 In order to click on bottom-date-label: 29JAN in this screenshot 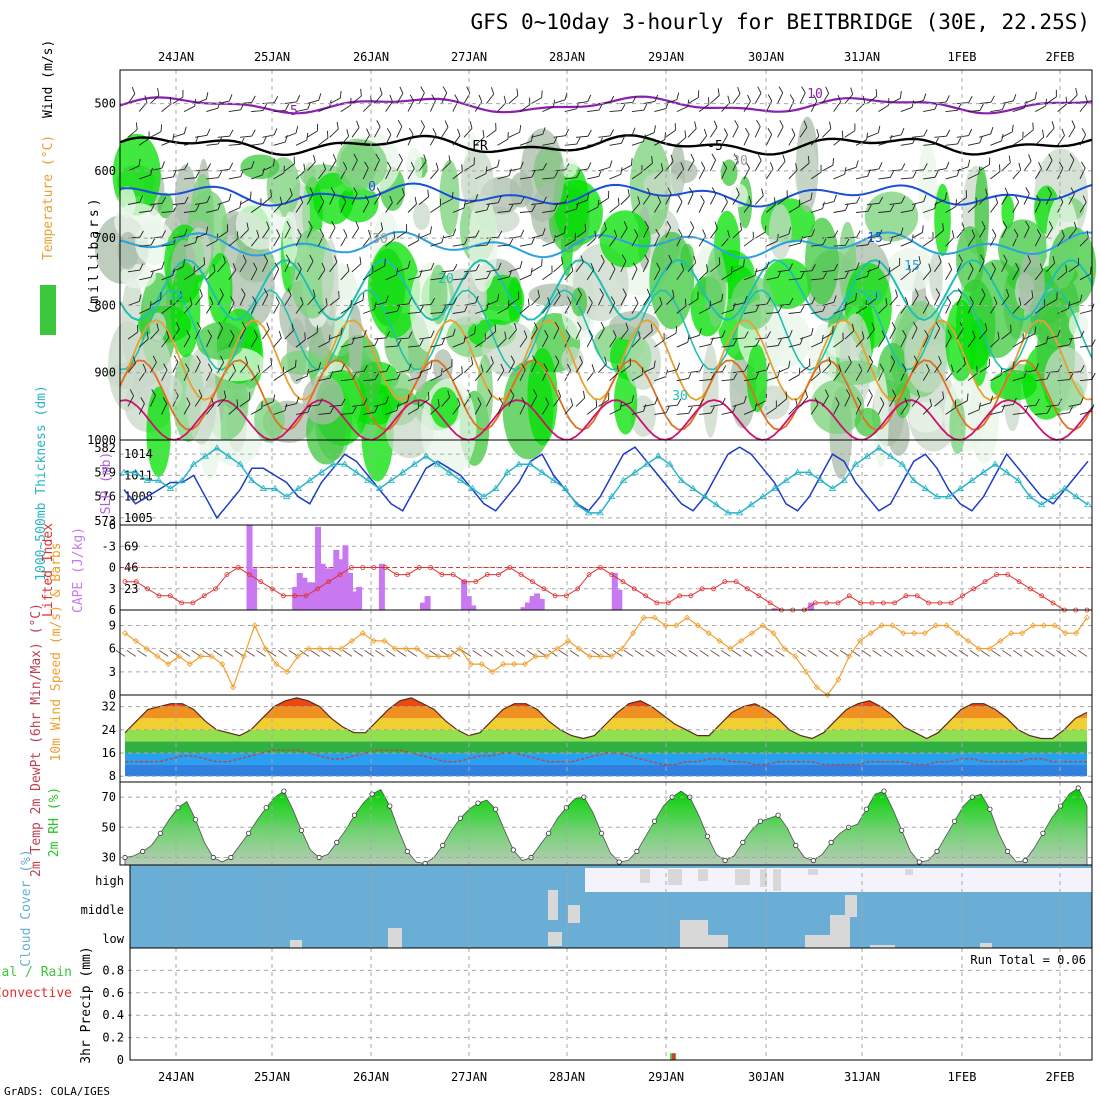, I will do `click(666, 1077)`.